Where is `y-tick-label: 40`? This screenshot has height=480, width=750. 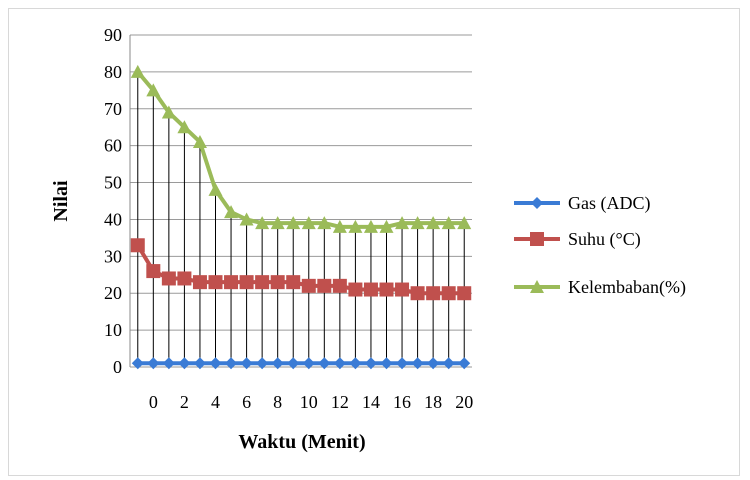 y-tick-label: 40 is located at coordinates (113, 219).